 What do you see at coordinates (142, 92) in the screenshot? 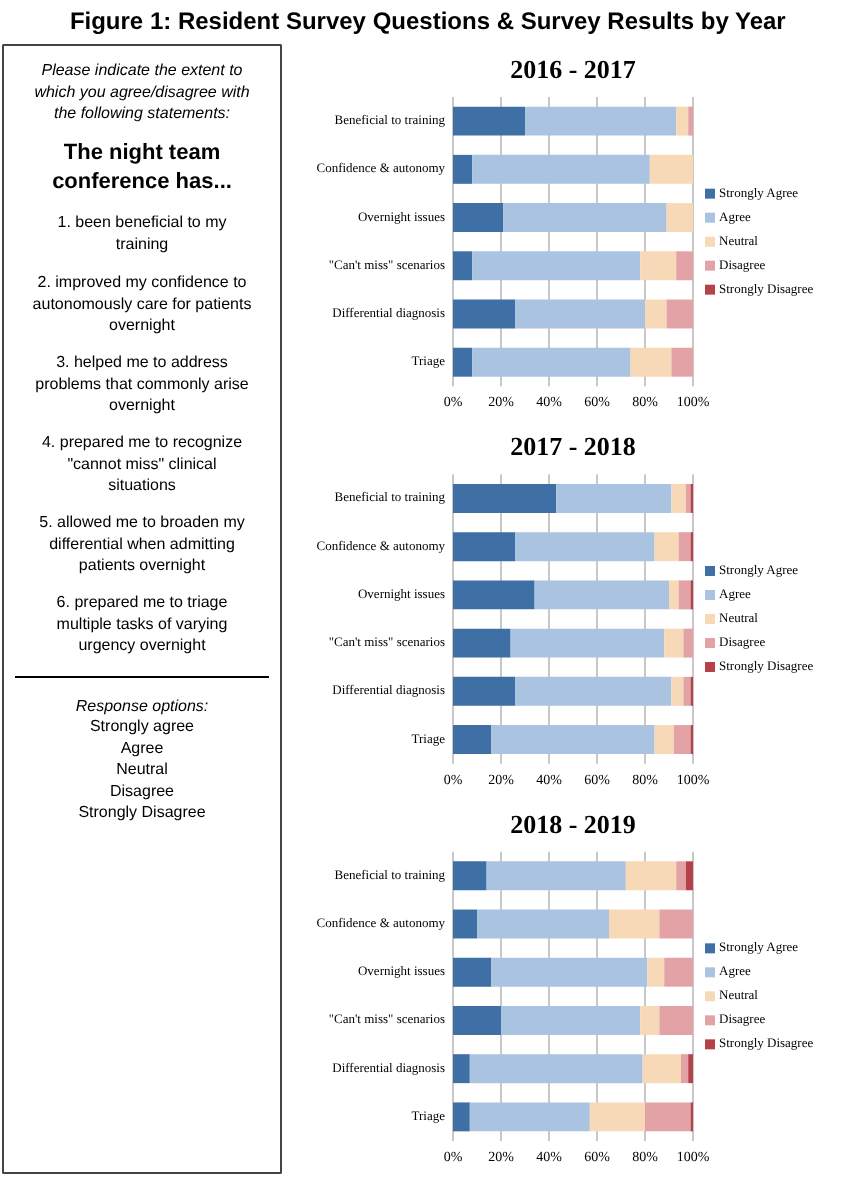
I see `text: Please indicate the extent to which you agree/disagree with the following statements:` at bounding box center [142, 92].